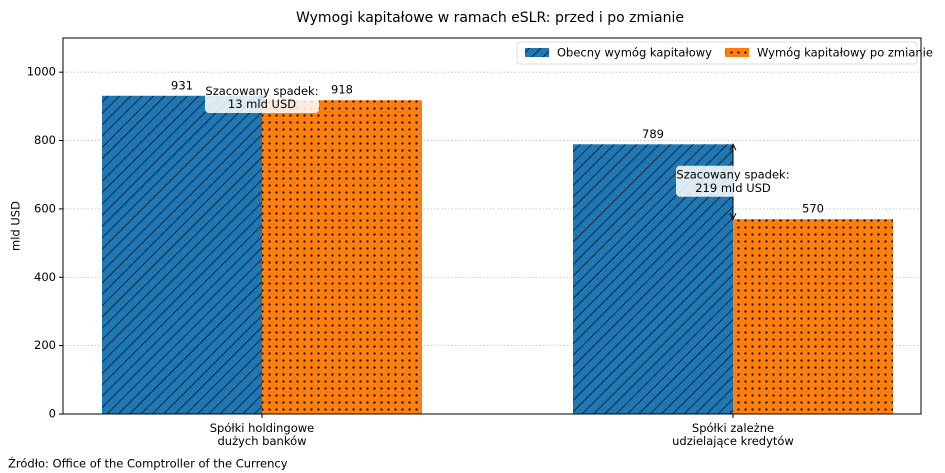  What do you see at coordinates (733, 434) in the screenshot?
I see `x-tick-label: Spółki zależne udzielające kredytów` at bounding box center [733, 434].